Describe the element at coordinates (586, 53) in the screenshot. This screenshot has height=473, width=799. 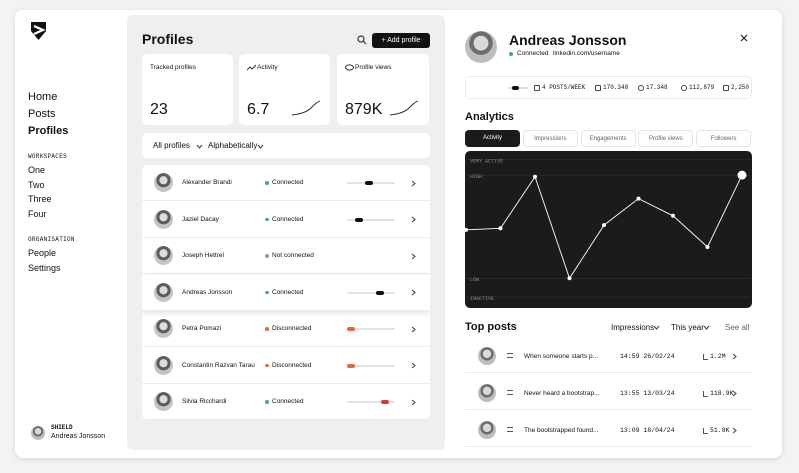
I see `detail-link: linkedin.com/username` at that location.